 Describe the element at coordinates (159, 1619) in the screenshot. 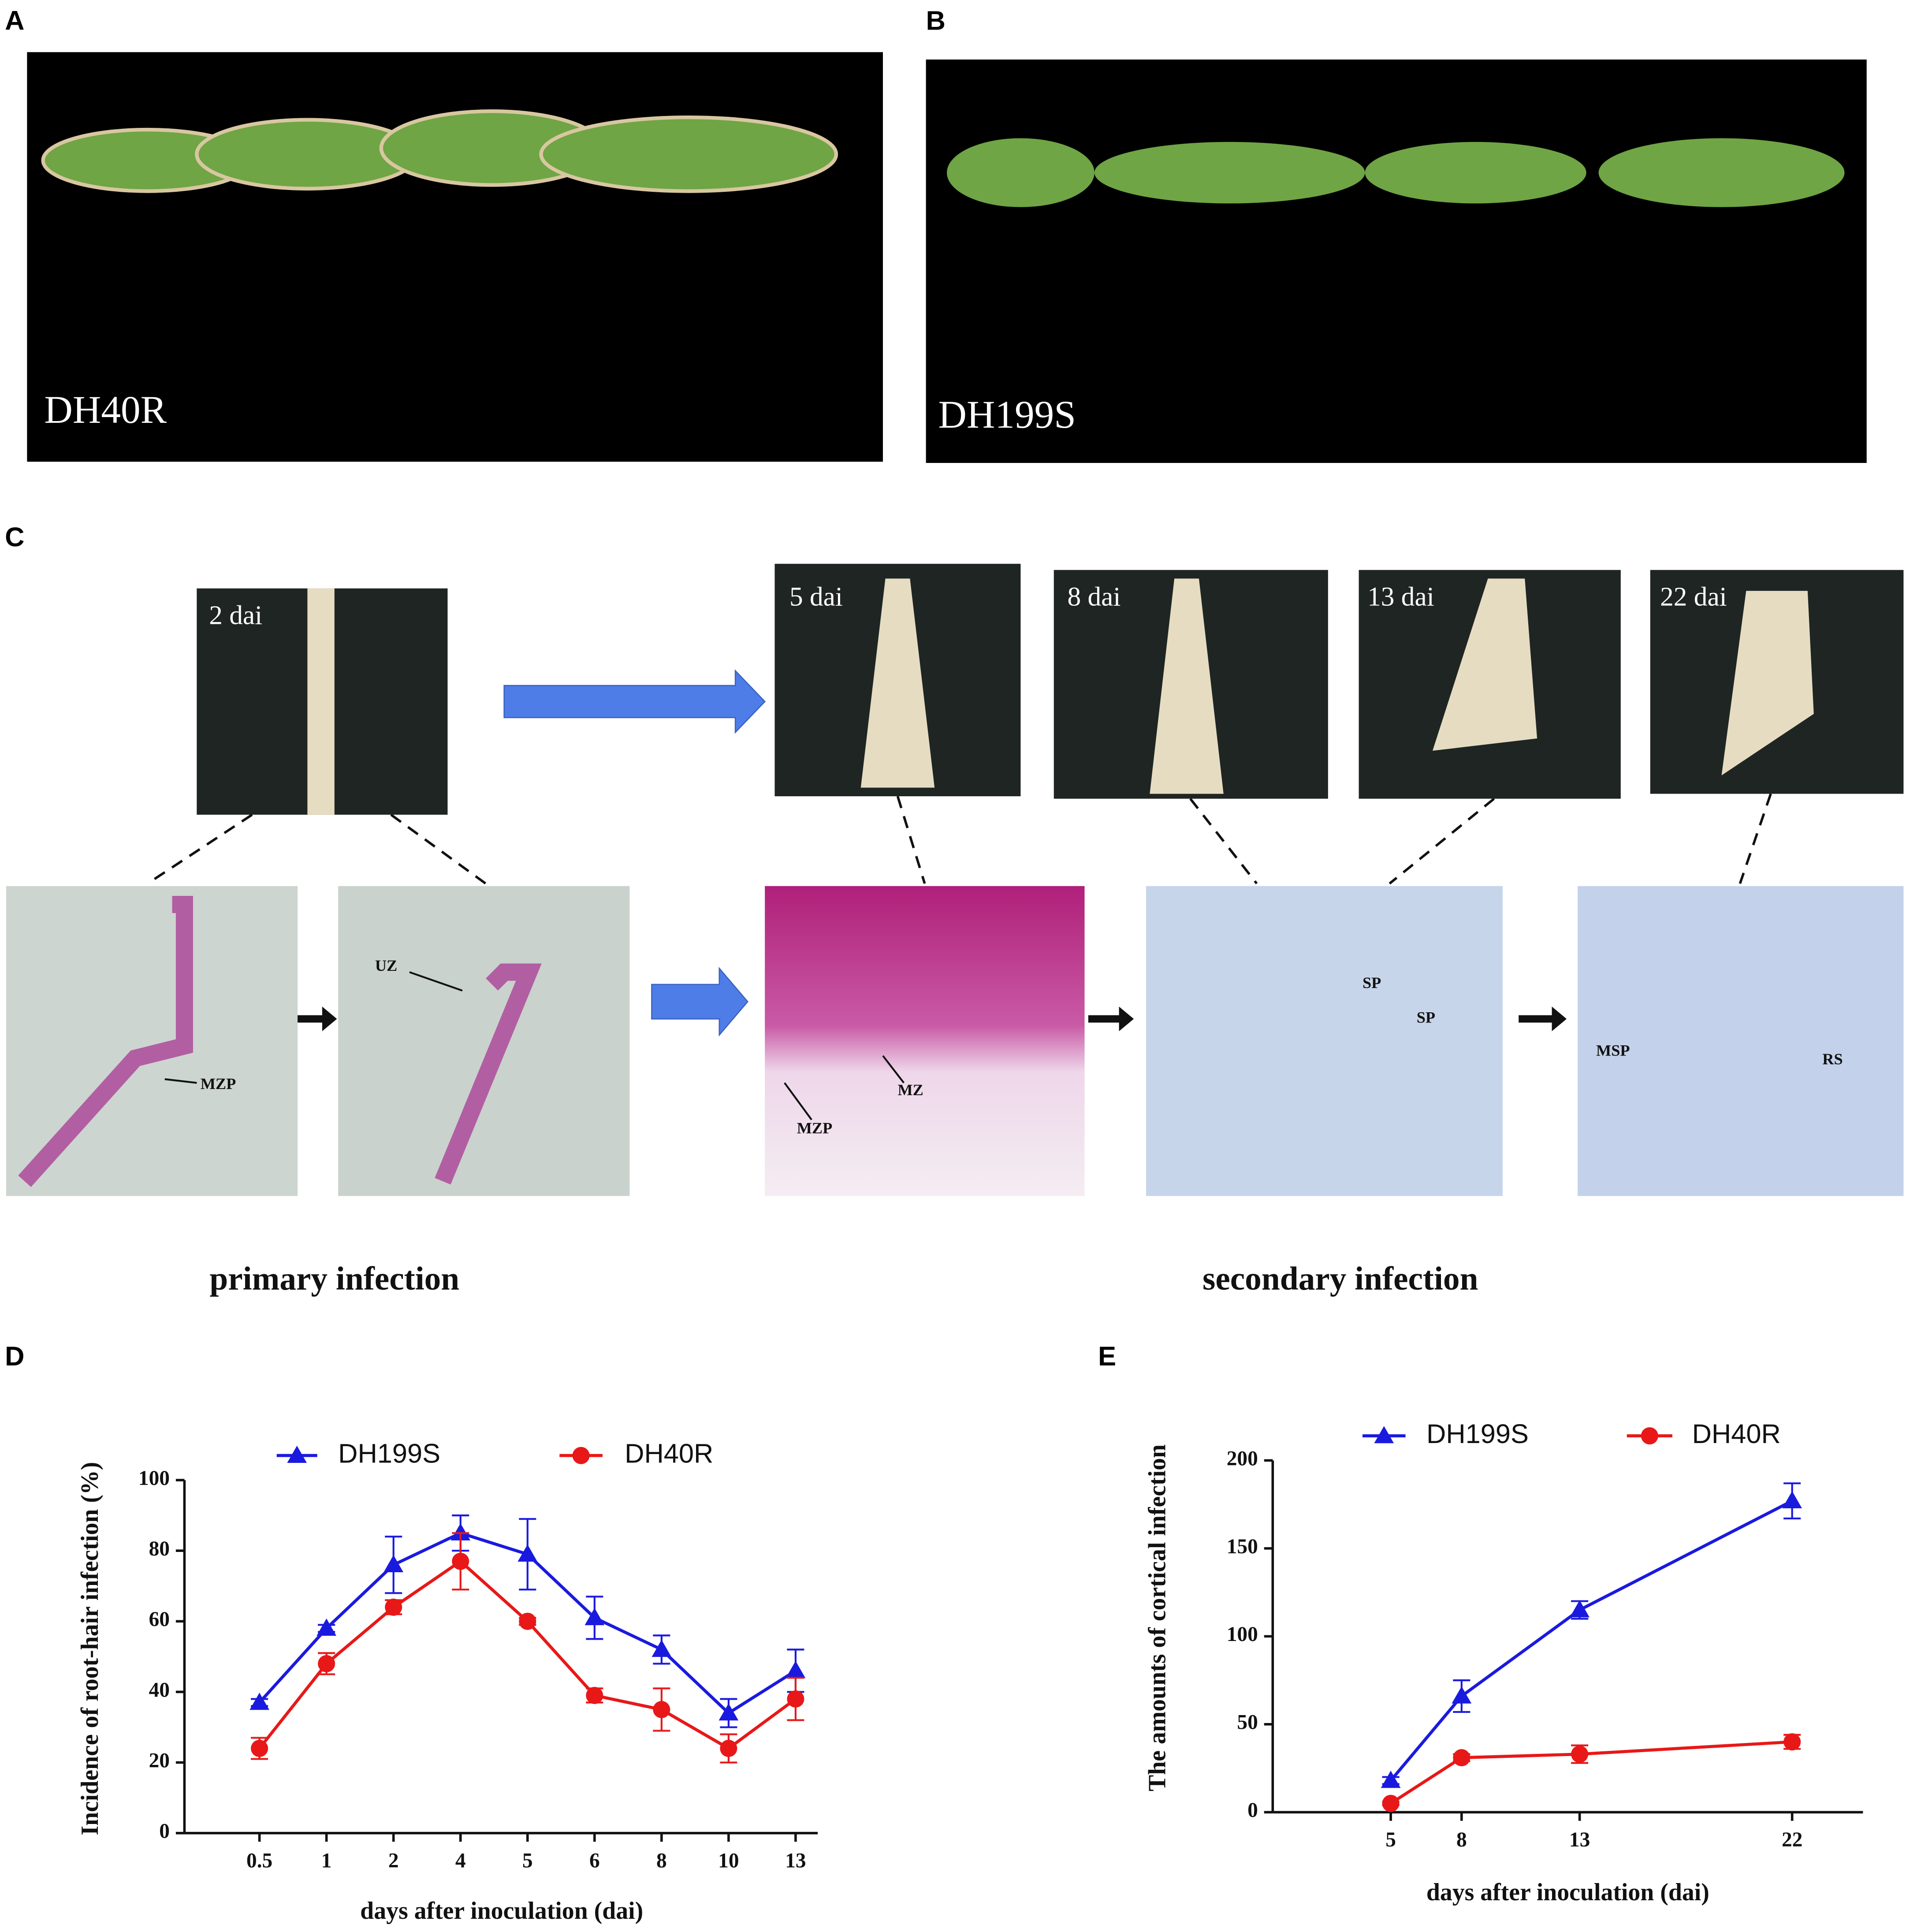

I see `y-tick-label: 60` at that location.